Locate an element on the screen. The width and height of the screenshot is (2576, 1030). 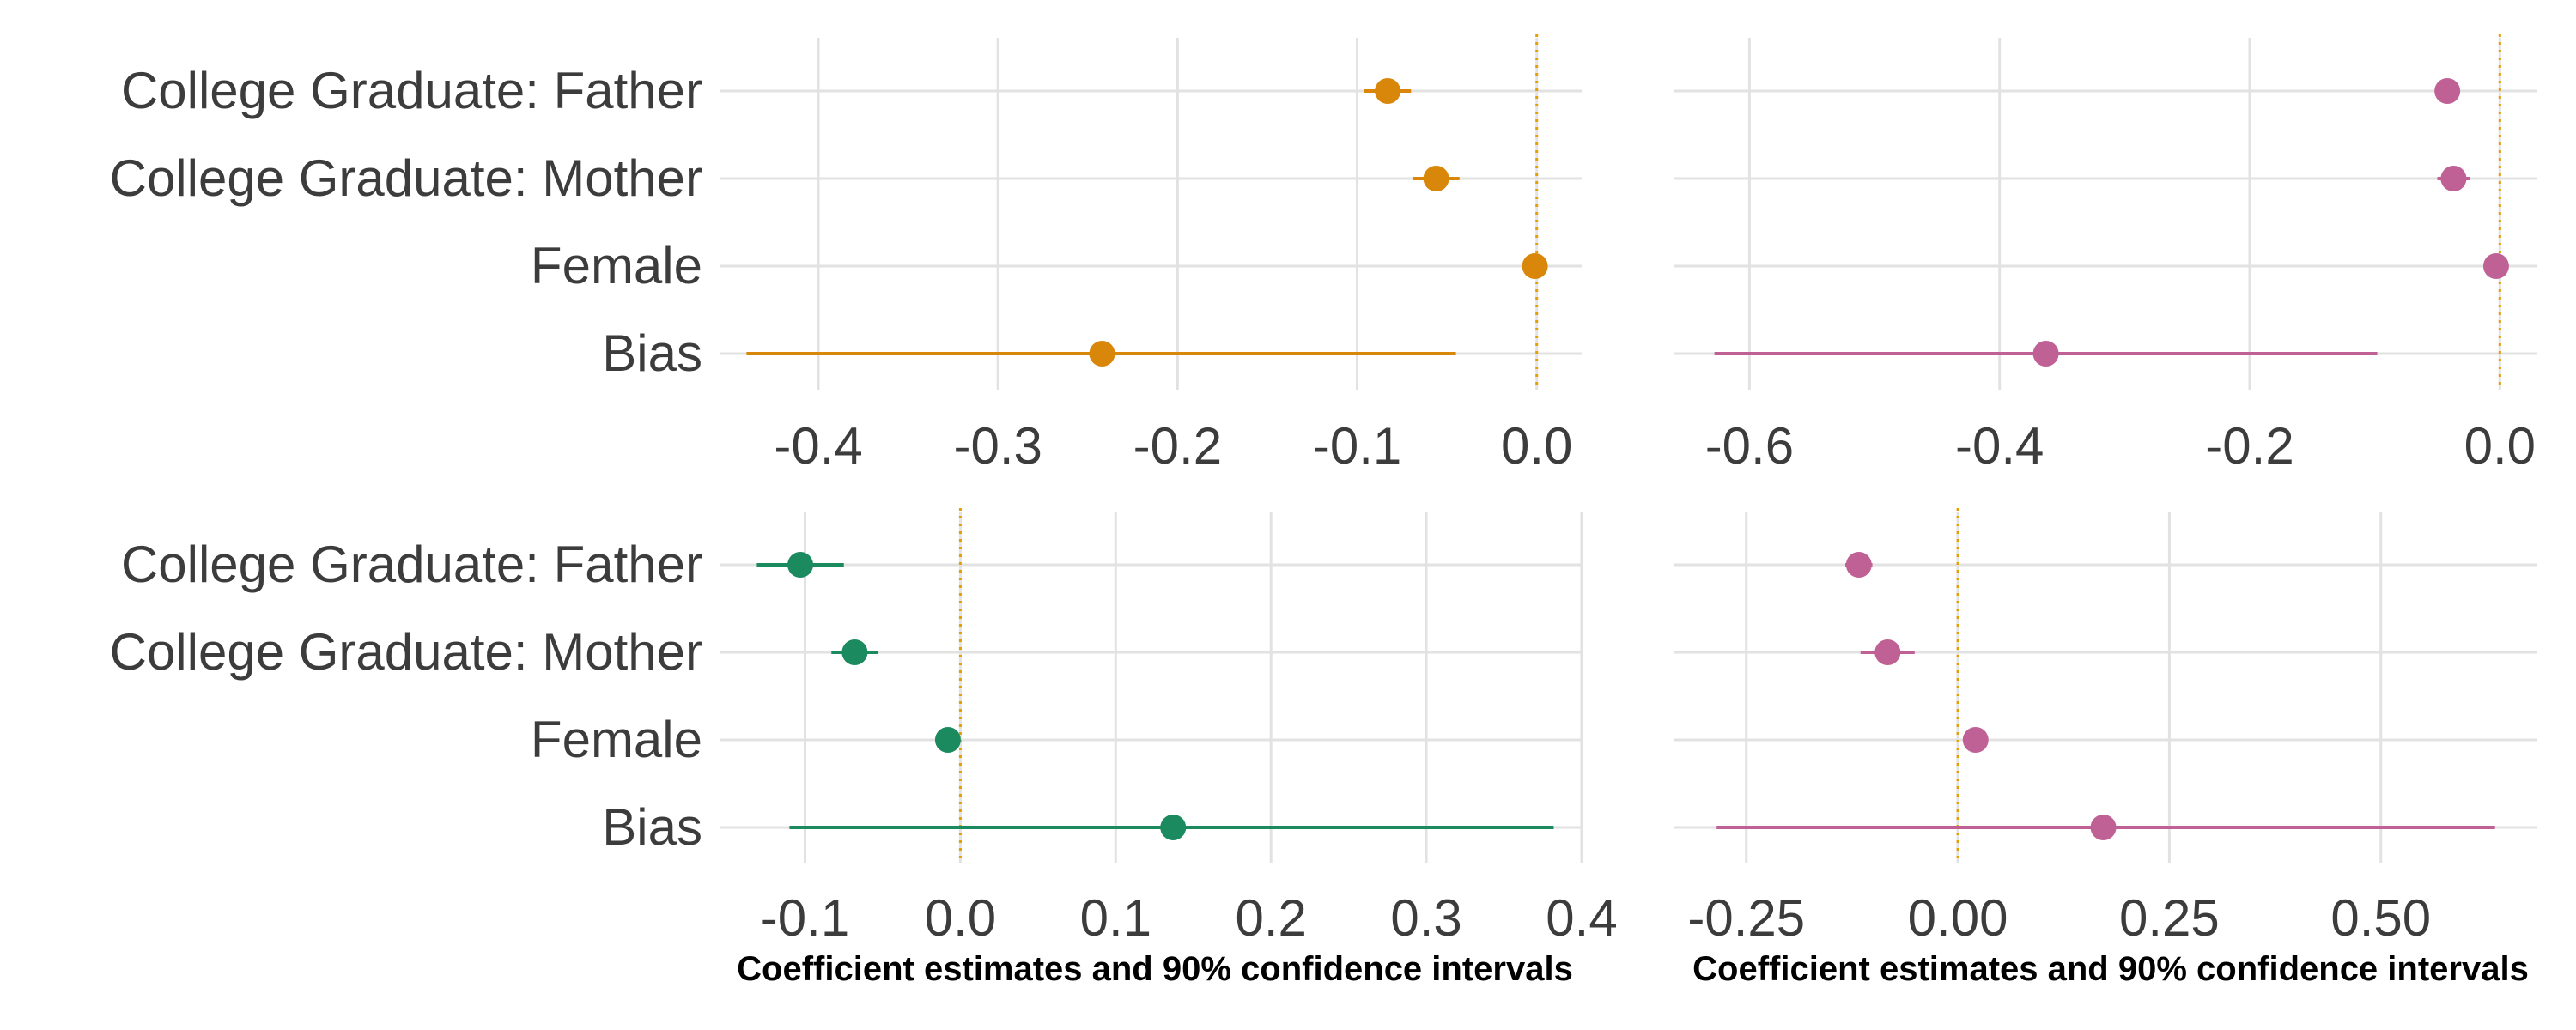
x-tick-label: 0.2 is located at coordinates (1270, 918).